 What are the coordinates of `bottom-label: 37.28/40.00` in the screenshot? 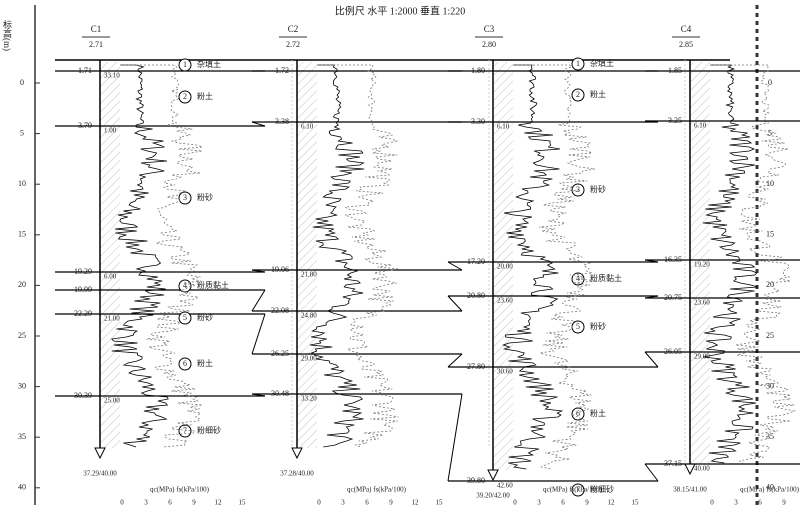 It's located at (297, 474).